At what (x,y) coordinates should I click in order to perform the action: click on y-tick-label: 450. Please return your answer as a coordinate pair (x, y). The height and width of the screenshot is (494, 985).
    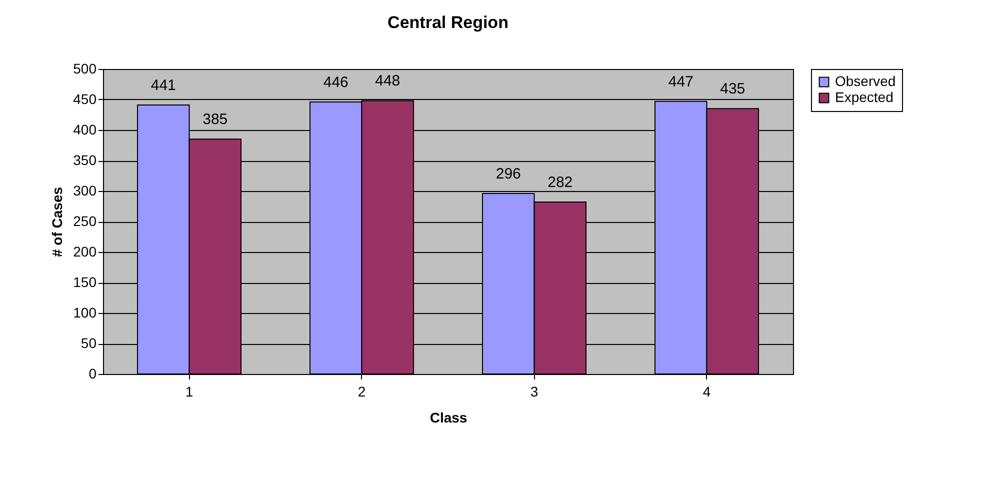
    Looking at the image, I should click on (85, 99).